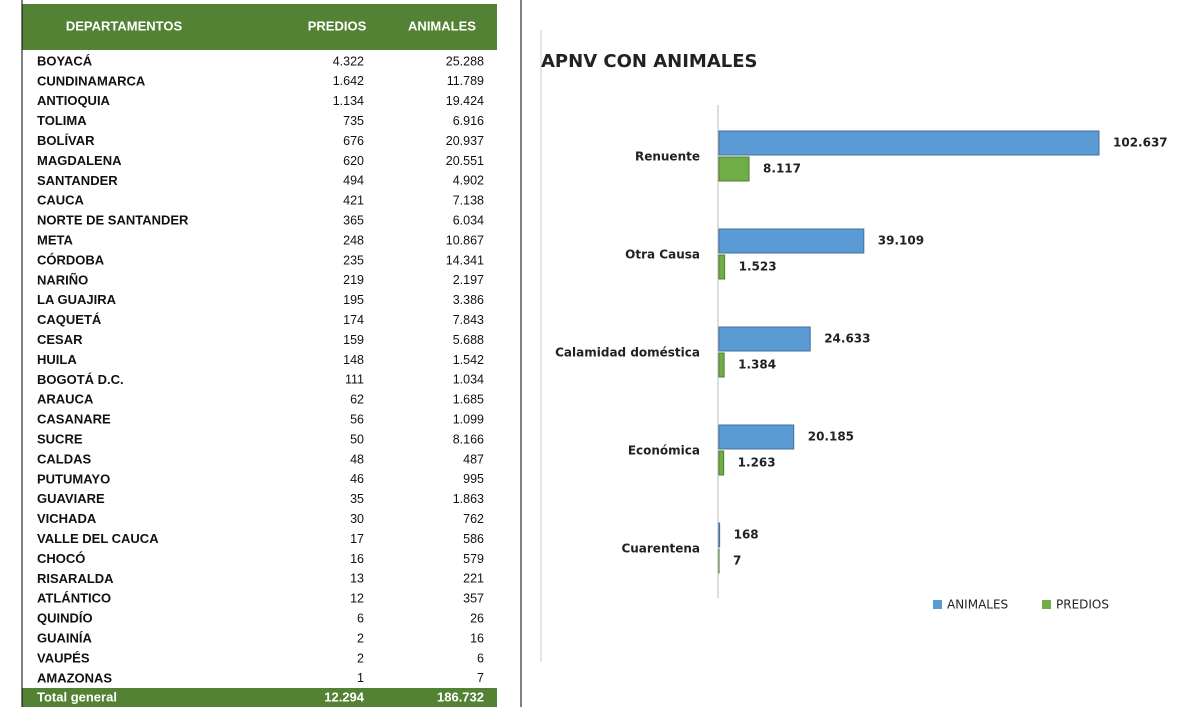 The image size is (1190, 707). I want to click on value-label: 39.109, so click(901, 241).